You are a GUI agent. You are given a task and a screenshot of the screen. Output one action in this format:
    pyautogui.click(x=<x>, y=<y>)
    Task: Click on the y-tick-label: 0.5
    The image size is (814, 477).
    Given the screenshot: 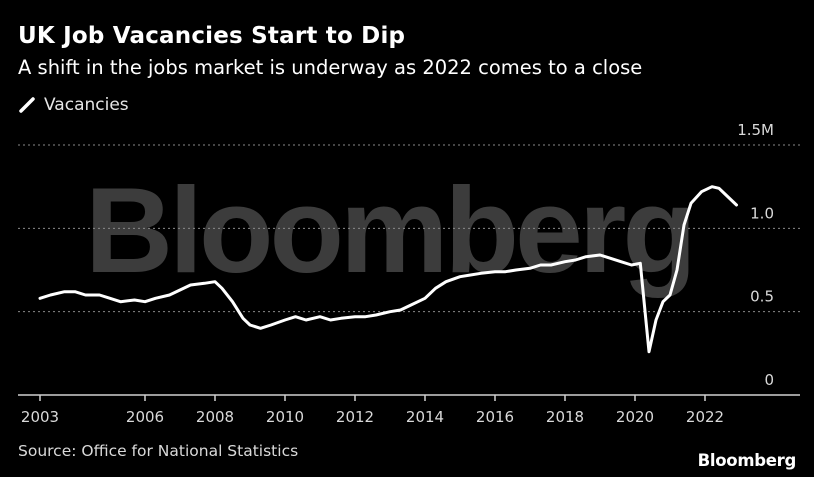 What is the action you would take?
    pyautogui.click(x=762, y=297)
    